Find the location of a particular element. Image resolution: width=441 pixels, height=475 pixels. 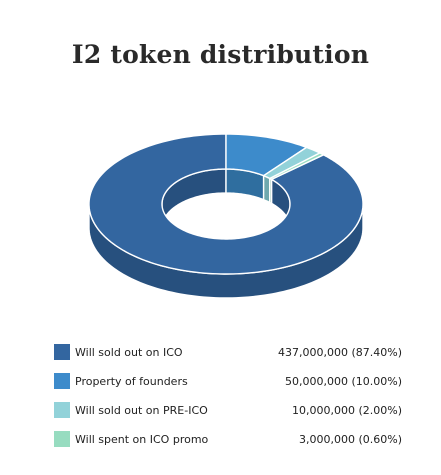

chart-title: I2 token distribution is located at coordinates (220, 54).